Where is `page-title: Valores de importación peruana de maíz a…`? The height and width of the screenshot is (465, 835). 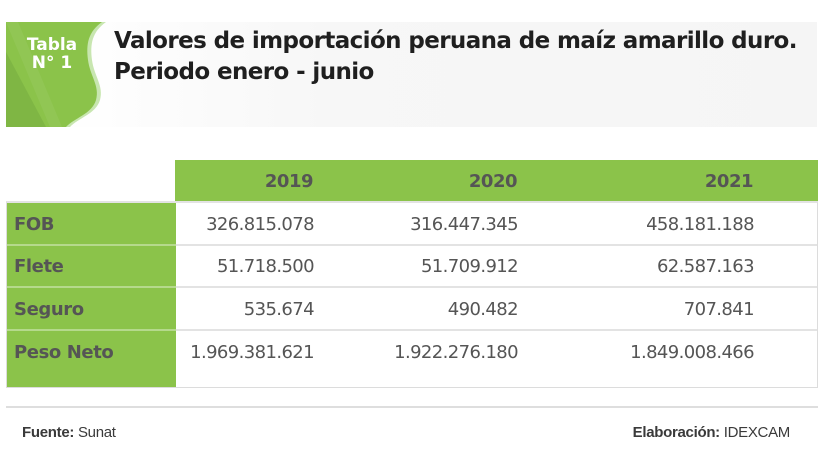
page-title: Valores de importación peruana de maíz a… is located at coordinates (456, 57).